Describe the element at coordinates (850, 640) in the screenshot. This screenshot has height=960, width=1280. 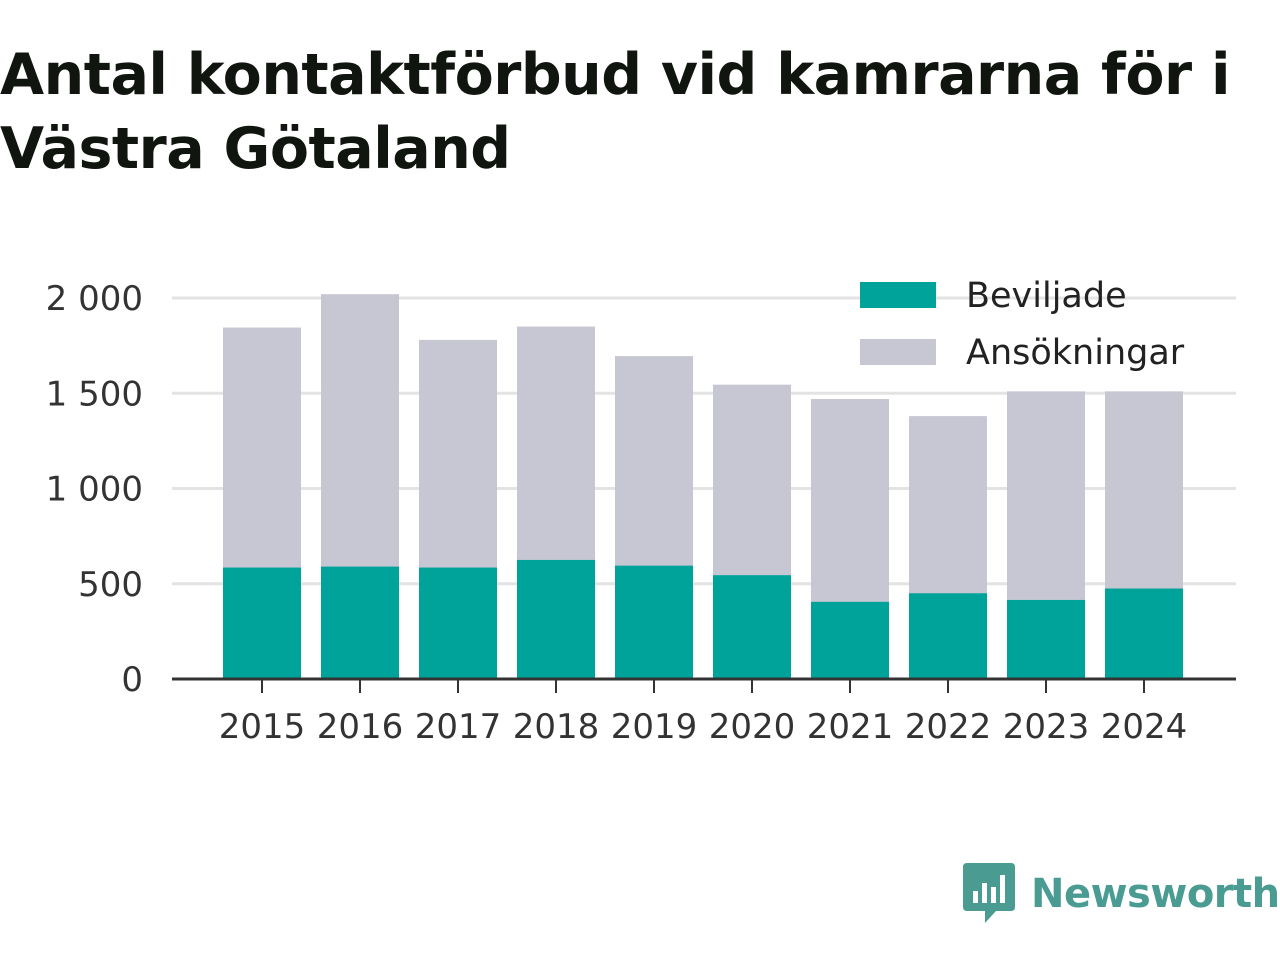
I see `bar-beviljade-2021` at that location.